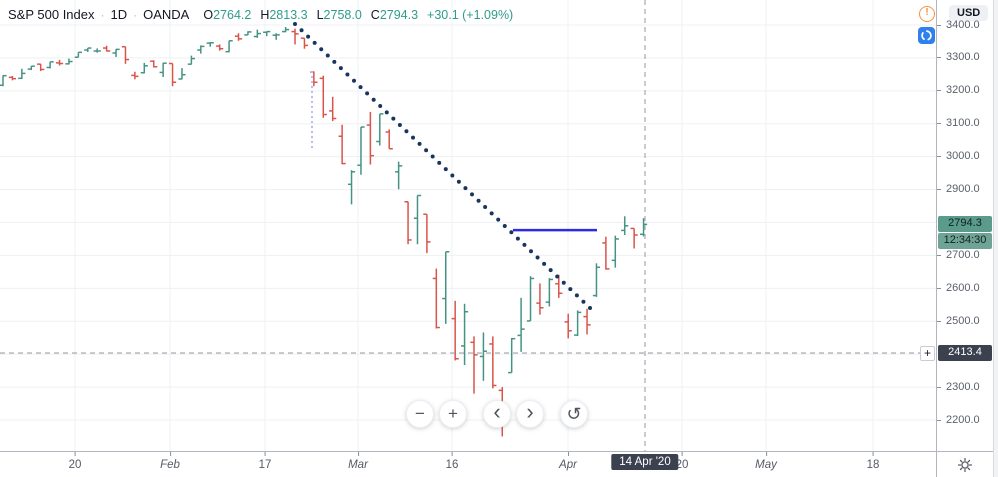 Image resolution: width=998 pixels, height=477 pixels. I want to click on scroll-left-button: ‹, so click(497, 413).